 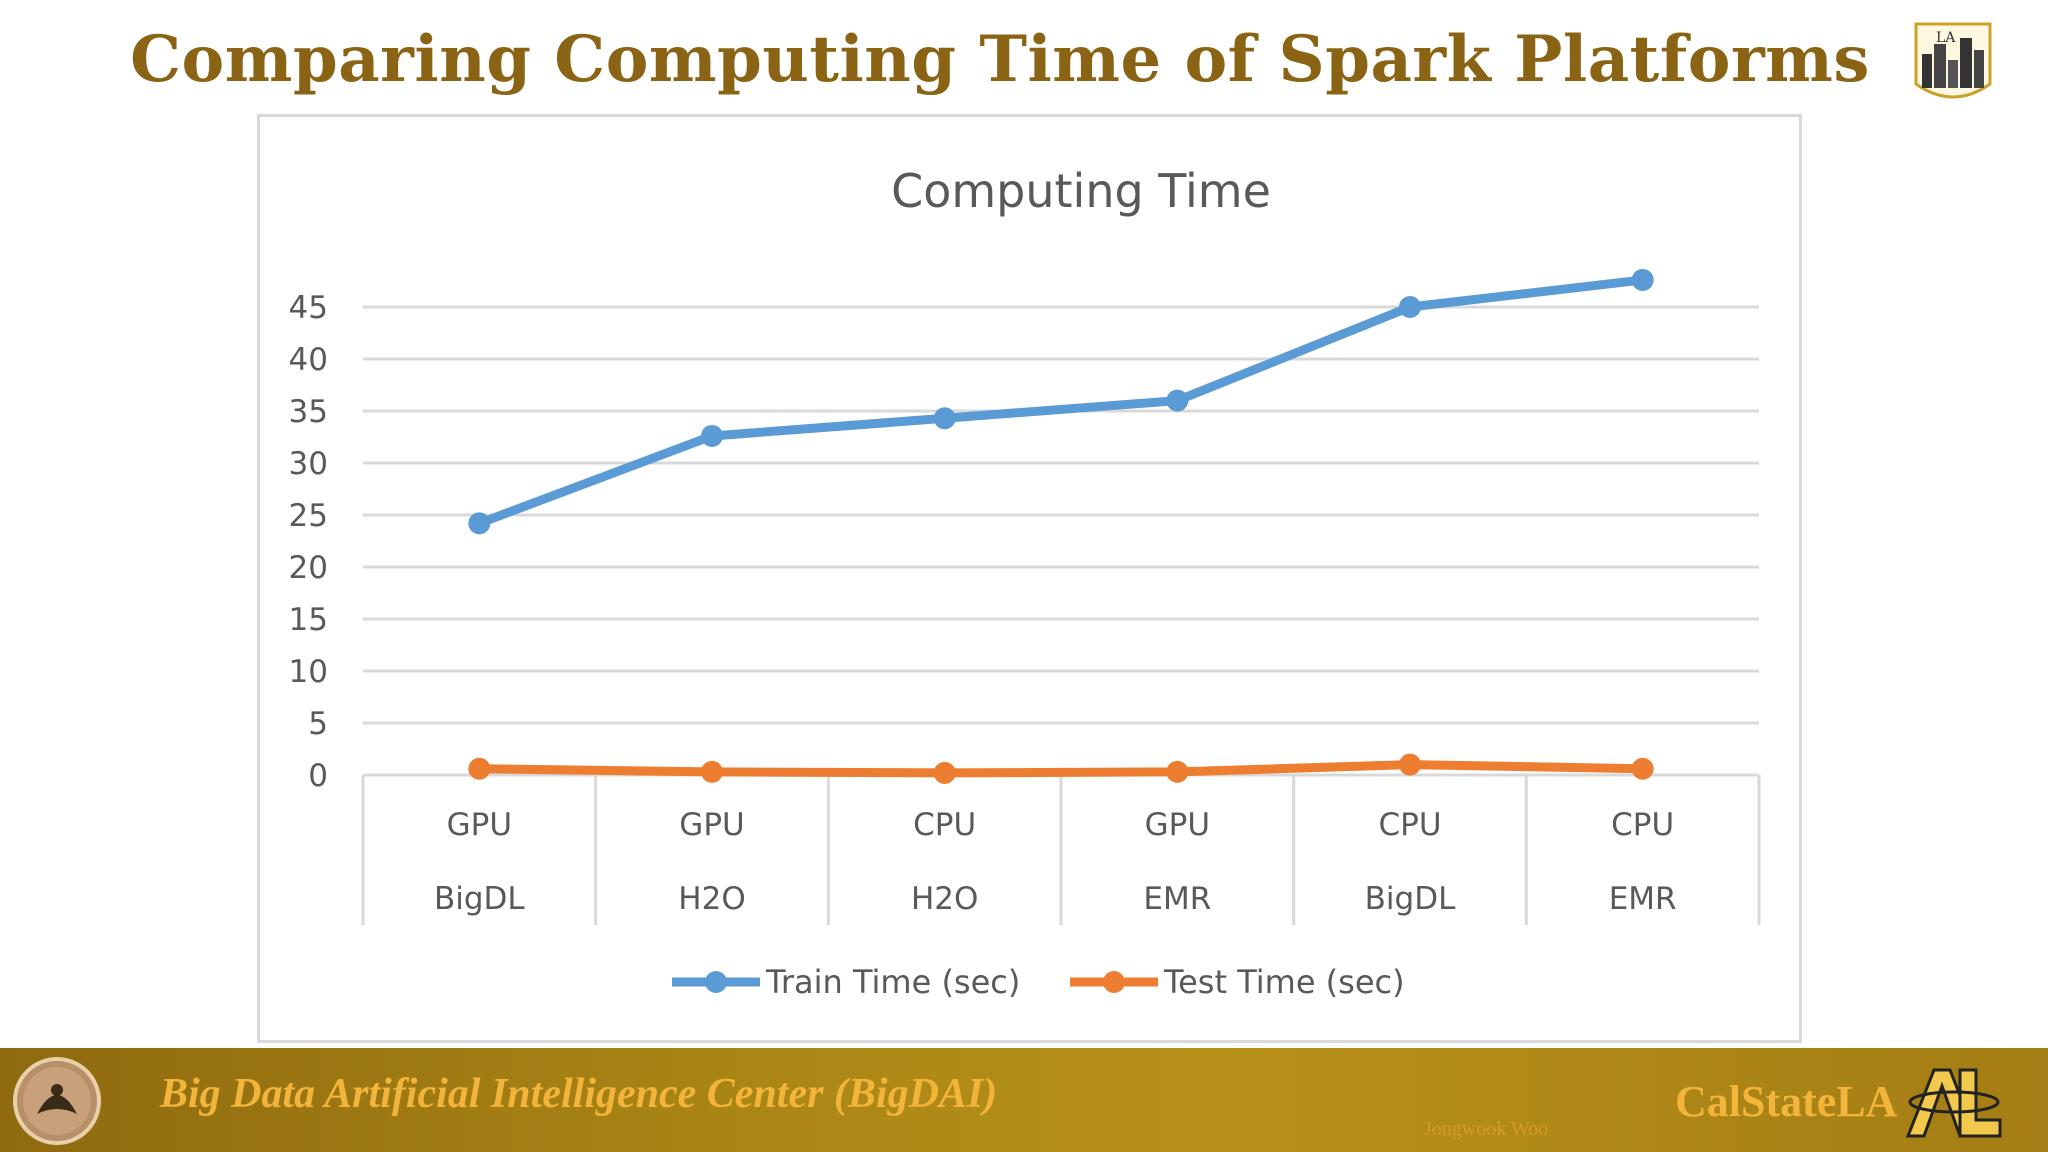 I want to click on calstatela-logo-icon: LA, so click(x=1953, y=60).